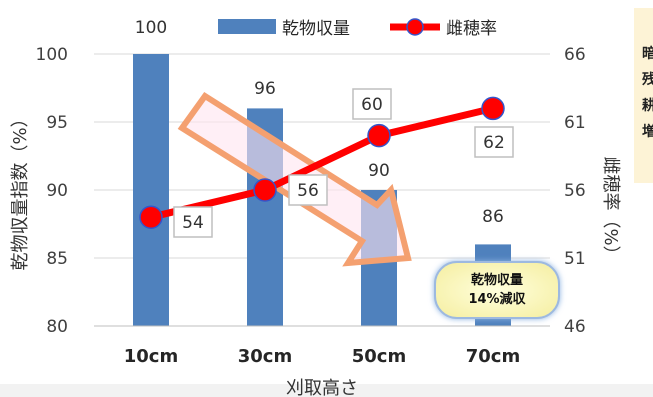  What do you see at coordinates (20, 189) in the screenshot?
I see `y-axis-title: 乾物収量指数（%）` at bounding box center [20, 189].